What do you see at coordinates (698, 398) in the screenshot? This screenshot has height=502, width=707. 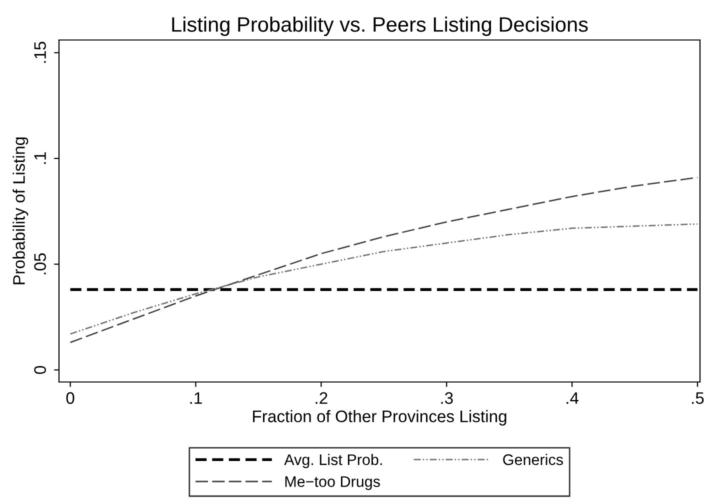 I see `x-tick-label: .5` at bounding box center [698, 398].